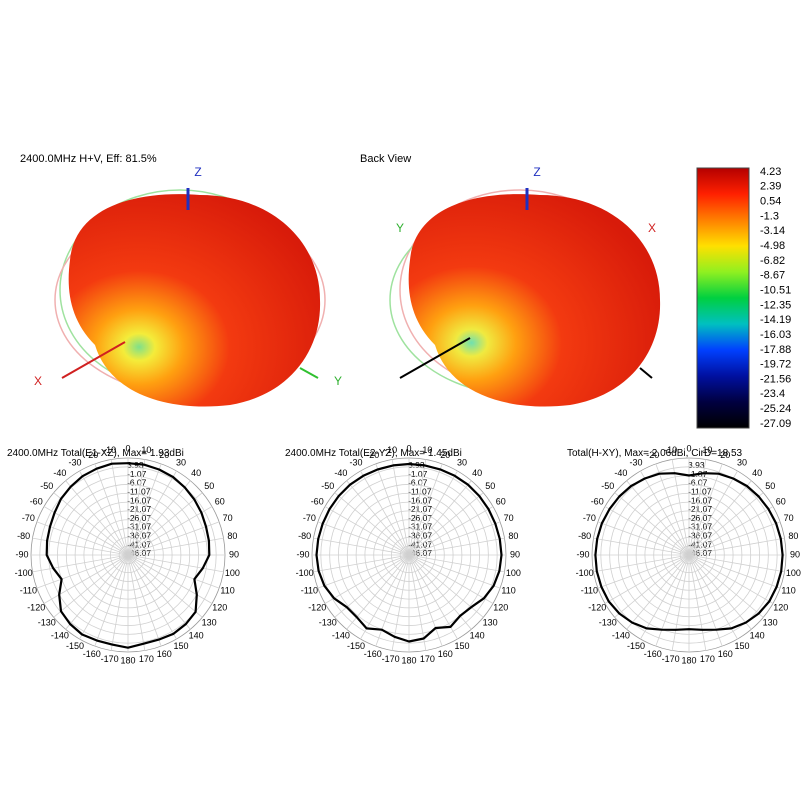  Describe the element at coordinates (772, 261) in the screenshot. I see `colorbar-label: -6.82` at that location.